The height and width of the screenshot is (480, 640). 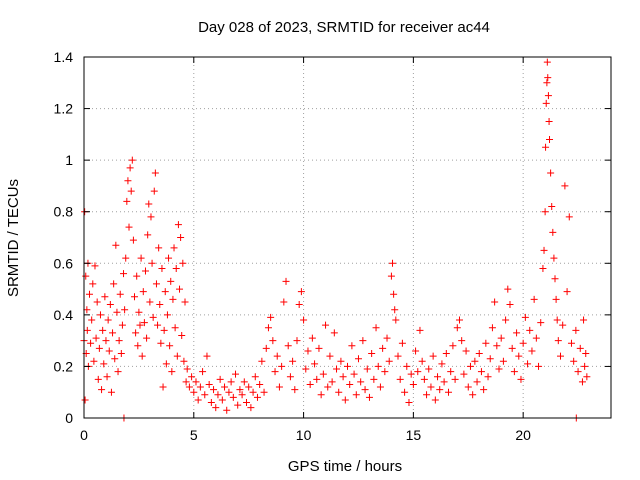 I want to click on y-axis-title: SRMTID / TECUs, so click(x=13, y=238).